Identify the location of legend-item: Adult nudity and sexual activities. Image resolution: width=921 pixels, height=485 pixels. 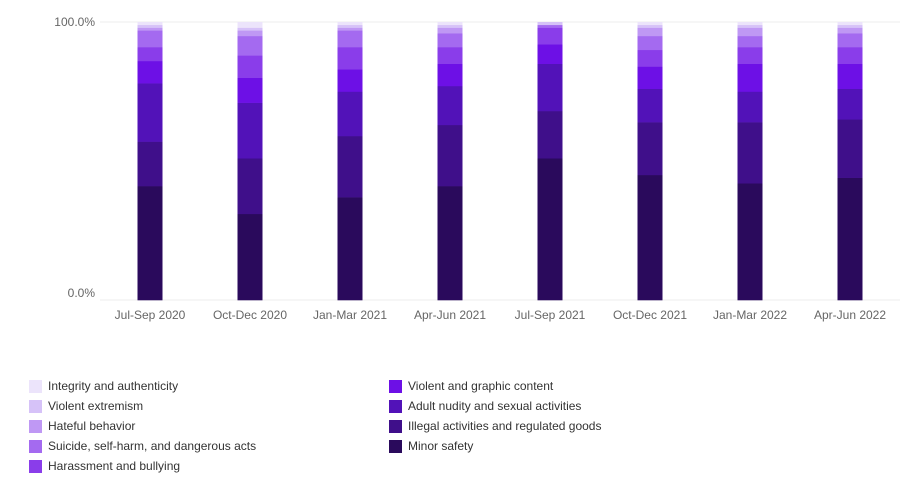
(569, 406).